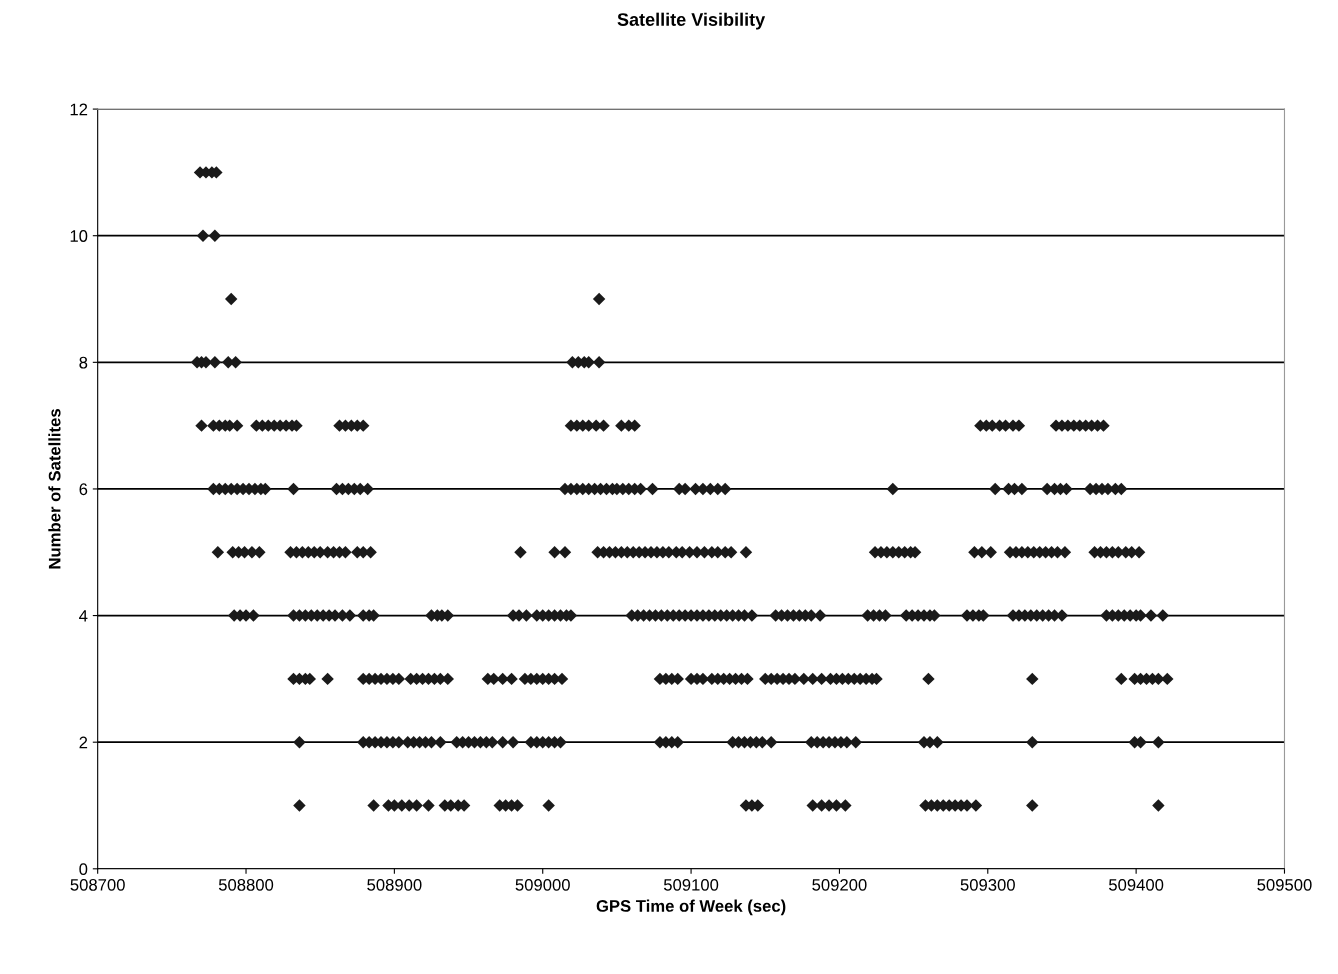 This screenshot has height=974, width=1338. I want to click on y-tick-label: 6, so click(83, 489).